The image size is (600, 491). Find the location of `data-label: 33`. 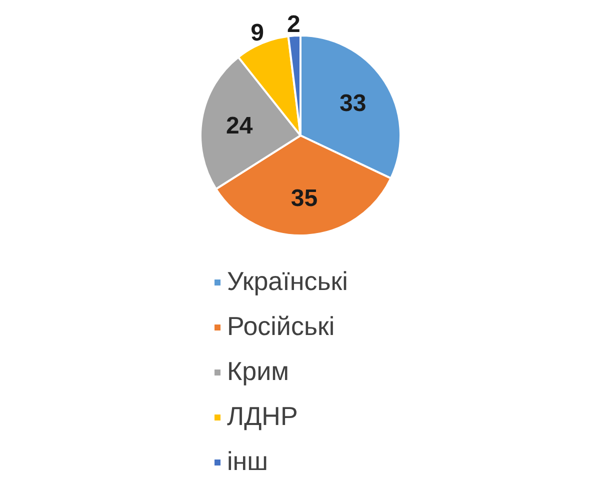

data-label: 33 is located at coordinates (353, 103).